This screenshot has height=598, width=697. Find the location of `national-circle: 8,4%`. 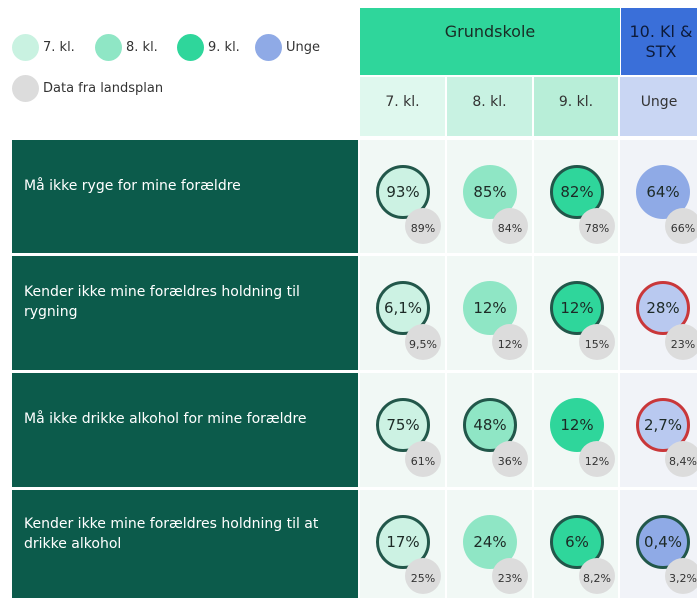

national-circle: 8,4% is located at coordinates (681, 459).